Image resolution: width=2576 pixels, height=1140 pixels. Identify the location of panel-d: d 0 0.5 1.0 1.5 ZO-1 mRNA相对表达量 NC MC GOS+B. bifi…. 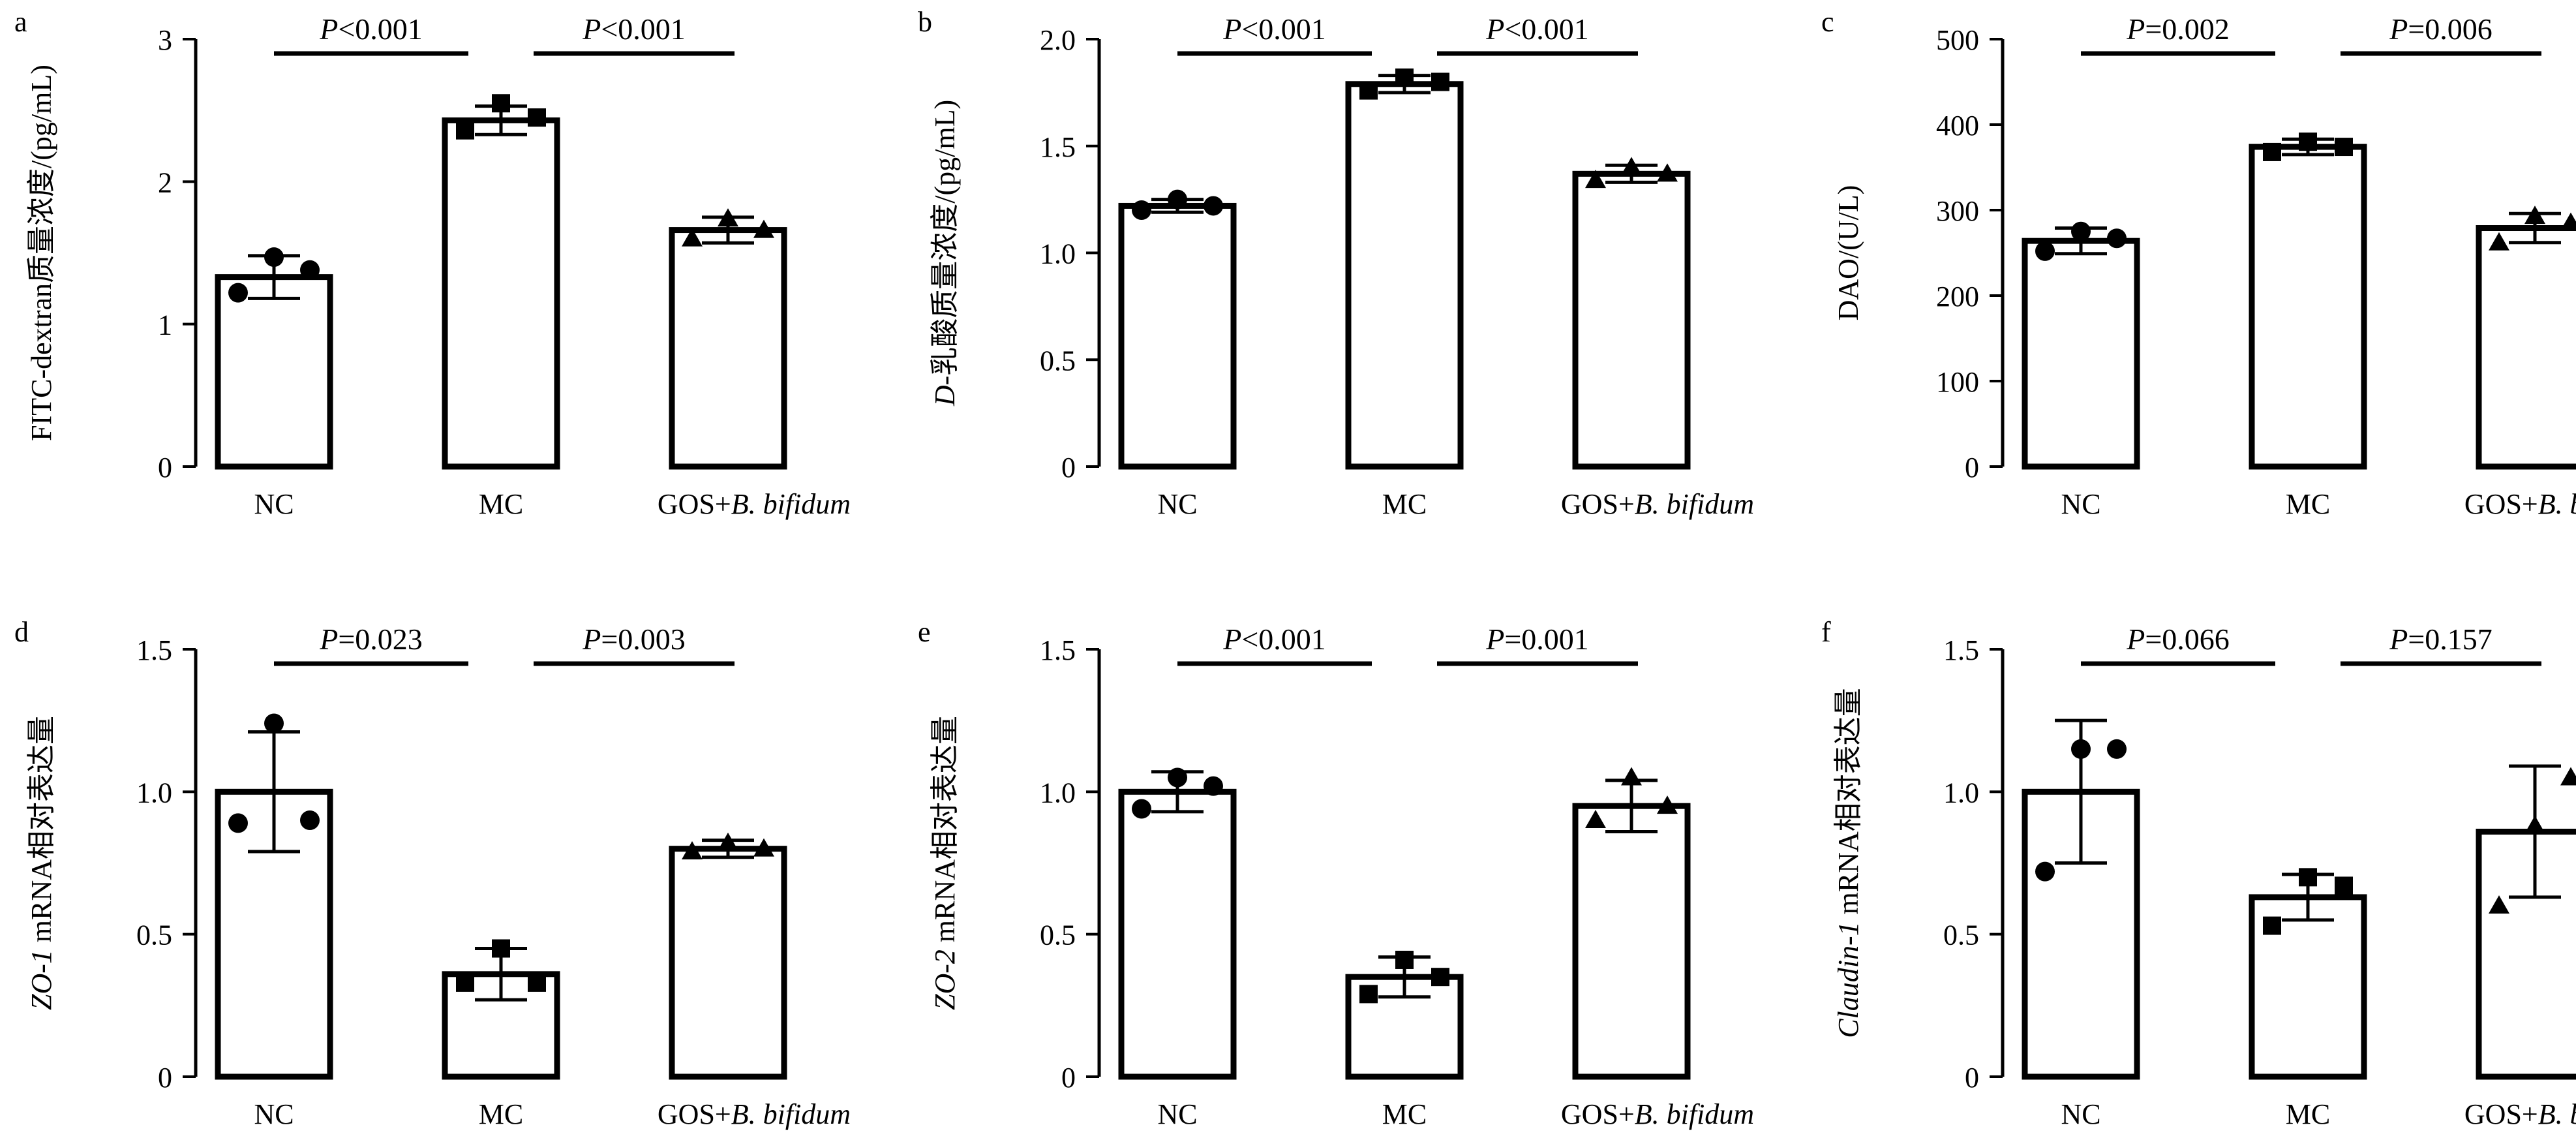
(433, 873).